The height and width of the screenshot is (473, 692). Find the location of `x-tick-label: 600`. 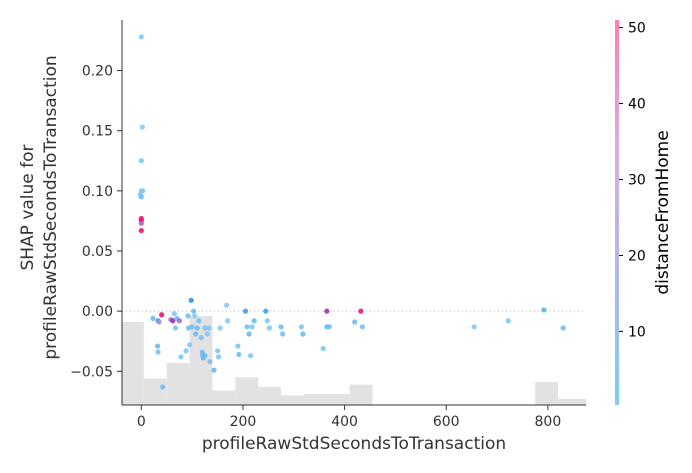

x-tick-label: 600 is located at coordinates (446, 422).